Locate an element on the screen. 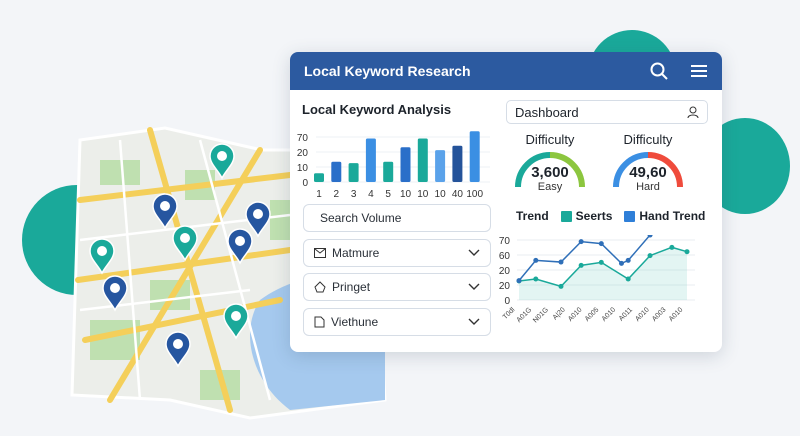 This screenshot has width=800, height=436. x-tick-label: A|20 is located at coordinates (559, 313).